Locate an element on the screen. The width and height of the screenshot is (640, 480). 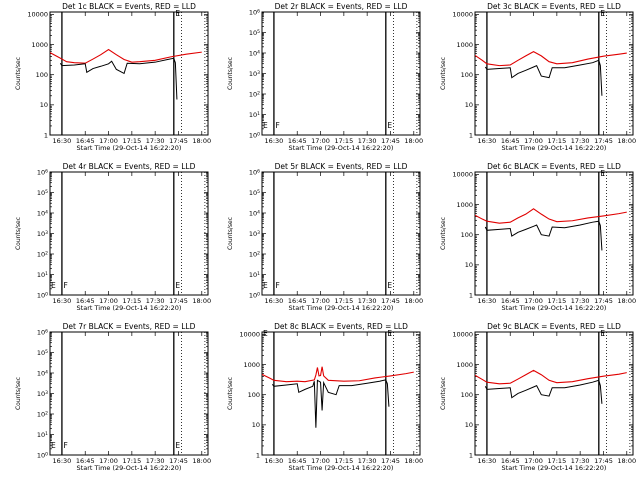
panel-title: Det 1c BLACK = Events, RED = LLD is located at coordinates (129, 6).